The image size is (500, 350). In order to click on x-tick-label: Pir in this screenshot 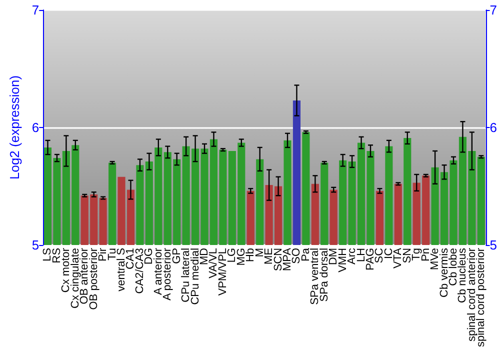, I will do `click(103, 255)`.